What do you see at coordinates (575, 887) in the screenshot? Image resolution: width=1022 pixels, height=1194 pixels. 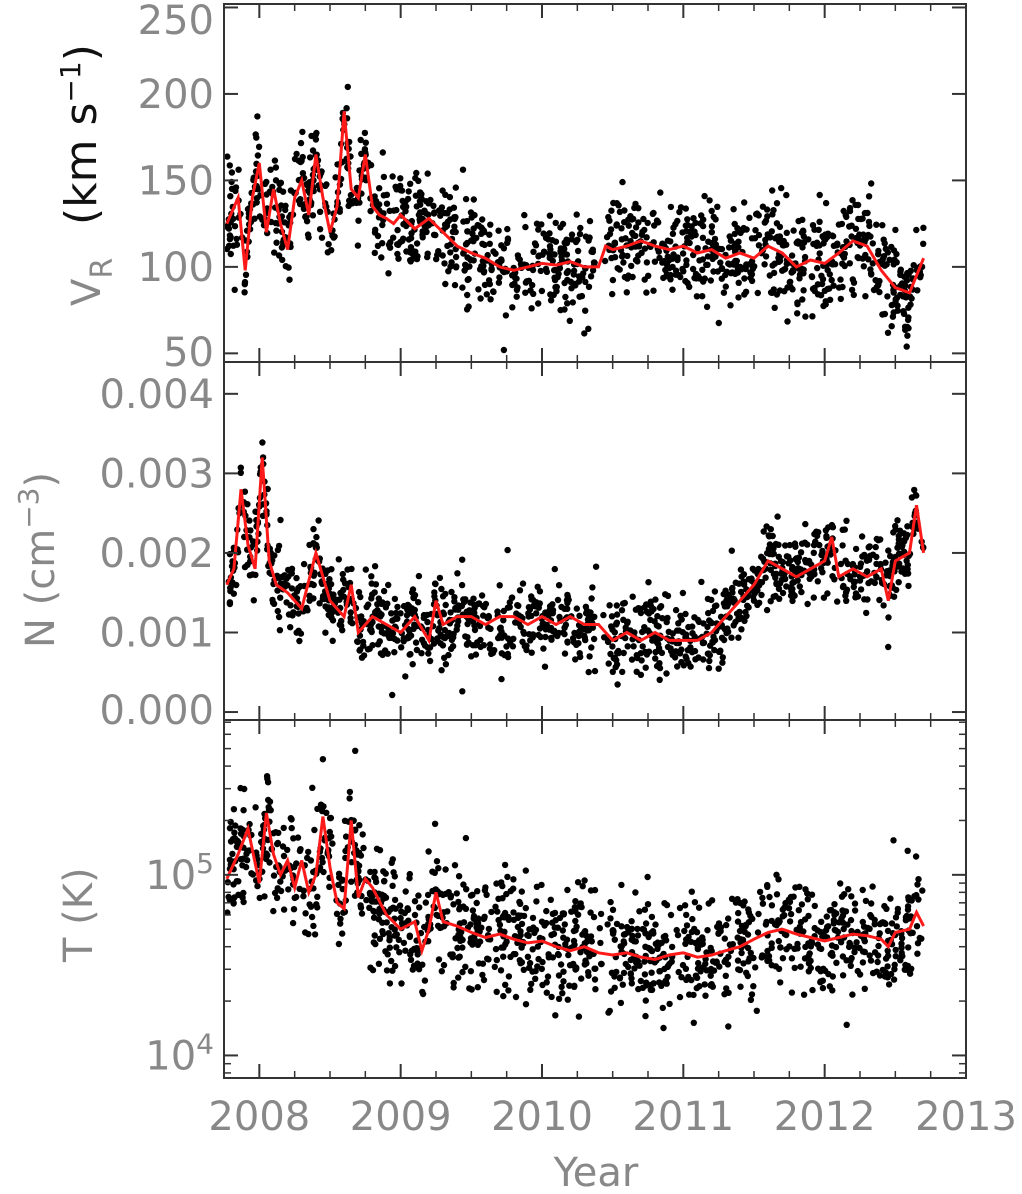 I see `t-running-mean-line` at bounding box center [575, 887].